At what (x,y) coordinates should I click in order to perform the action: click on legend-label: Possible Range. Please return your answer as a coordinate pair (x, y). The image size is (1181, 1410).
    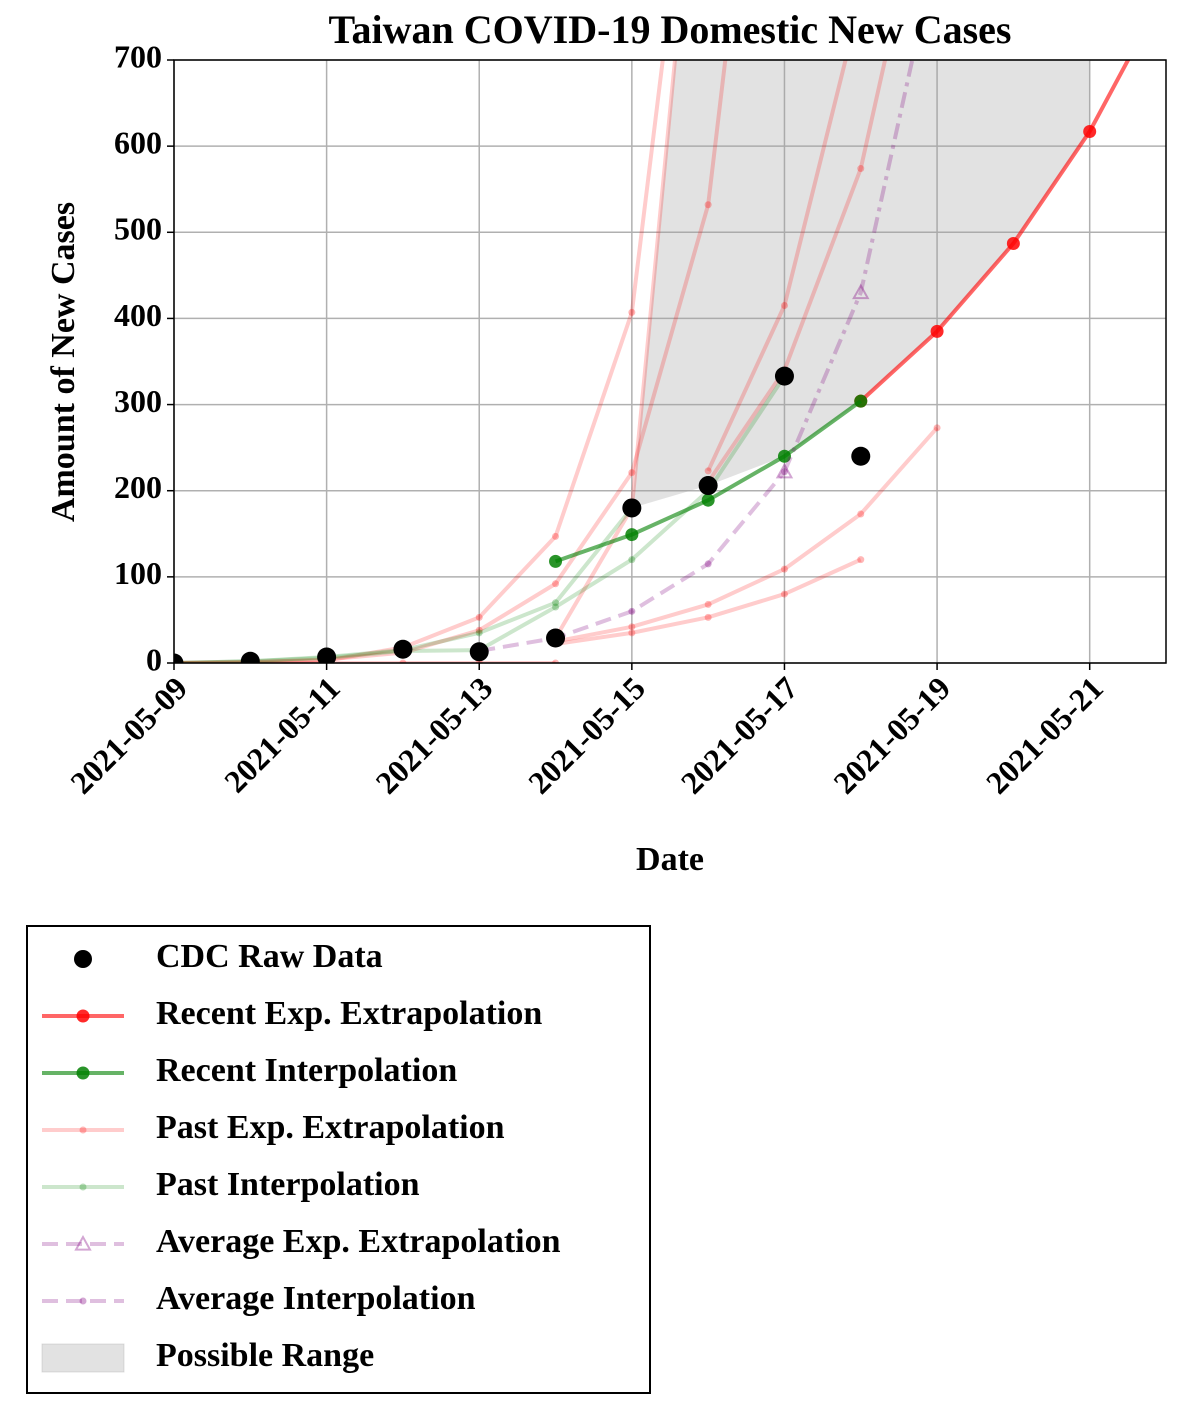
    Looking at the image, I should click on (265, 1355).